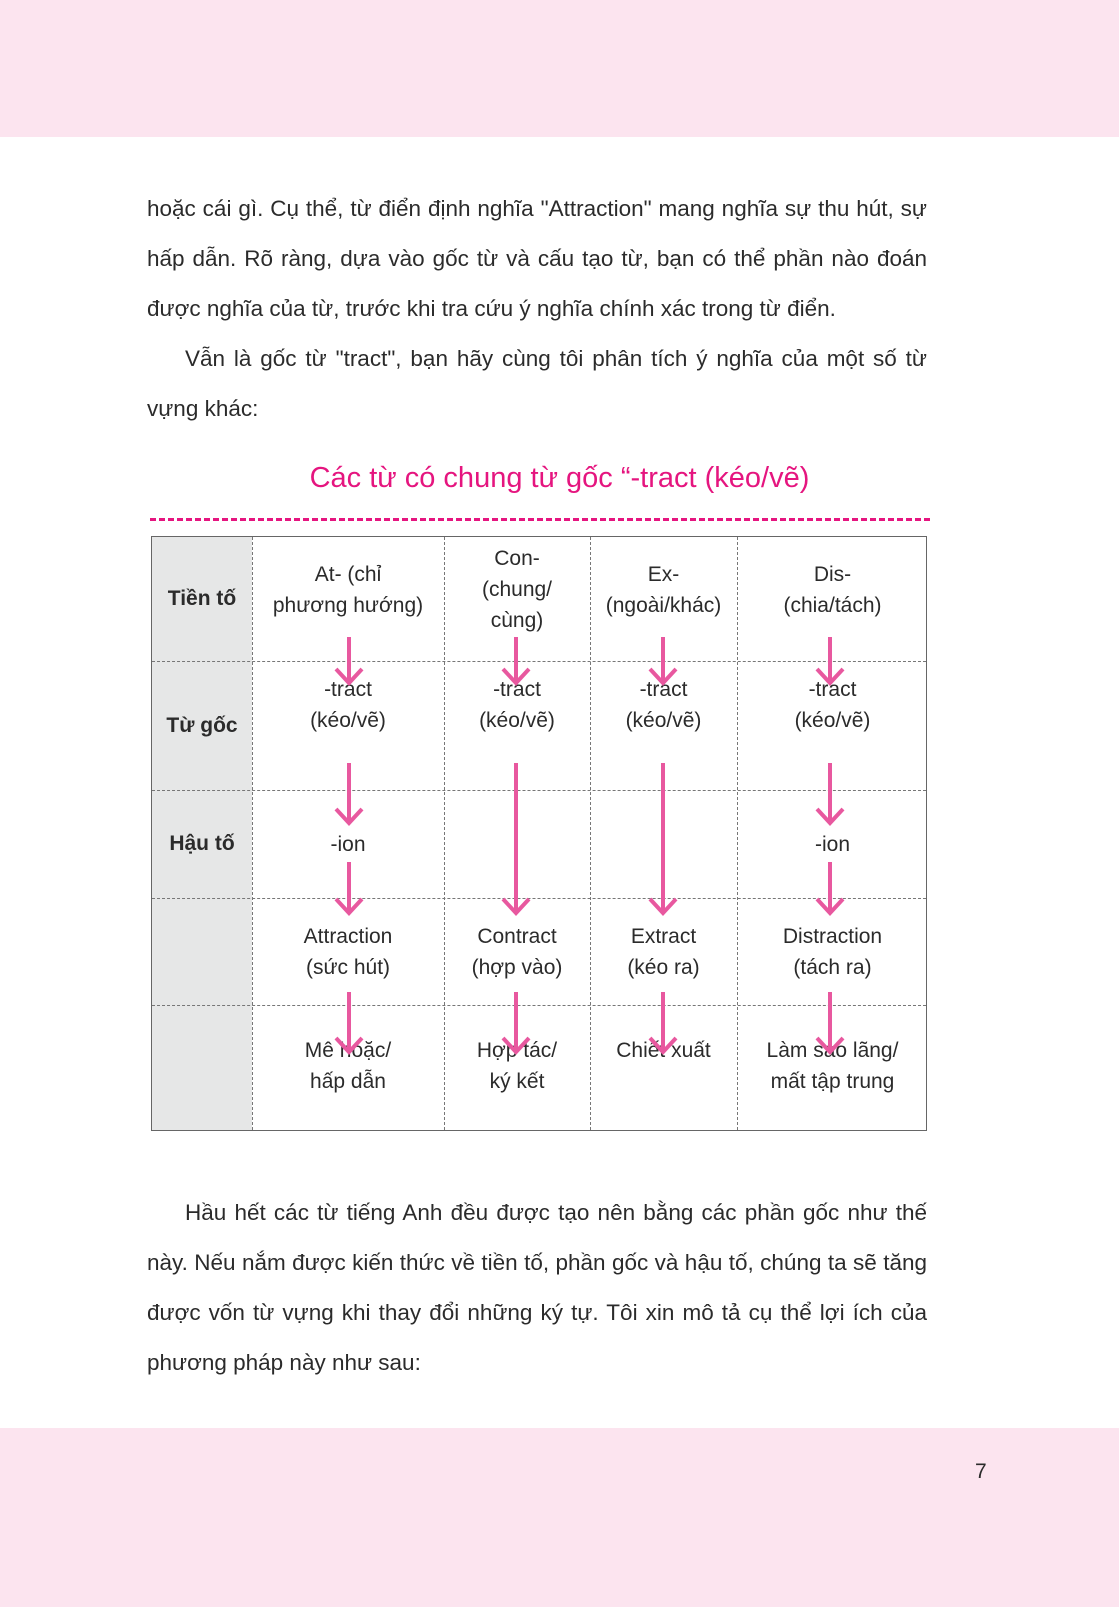 This screenshot has width=1119, height=1607. I want to click on cell-meaning: Hợp tác/ ký kết, so click(517, 1066).